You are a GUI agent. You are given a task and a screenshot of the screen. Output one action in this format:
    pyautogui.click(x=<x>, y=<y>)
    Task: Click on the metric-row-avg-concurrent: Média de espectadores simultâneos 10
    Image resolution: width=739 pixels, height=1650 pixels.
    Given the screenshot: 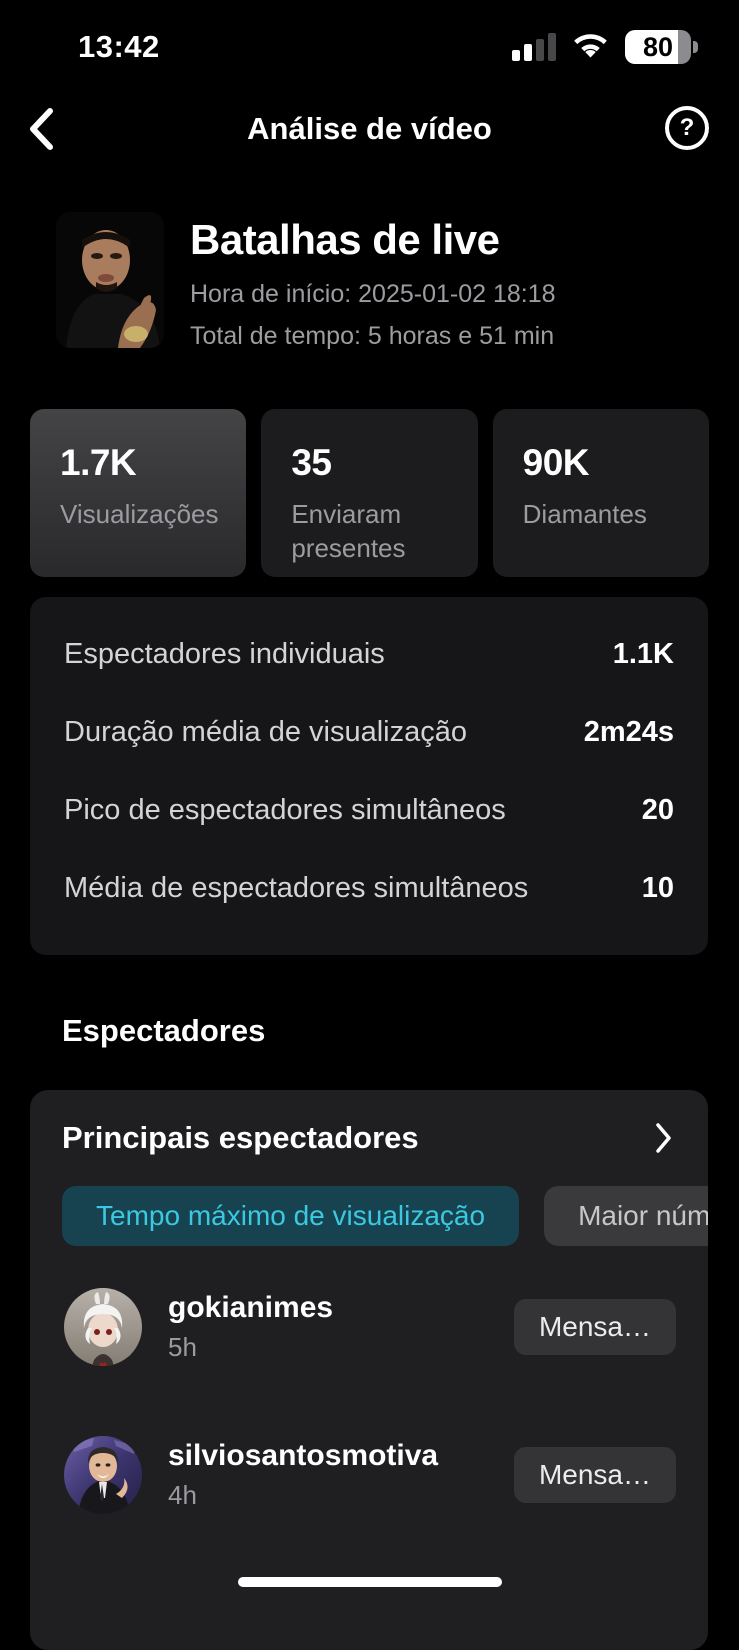 What is the action you would take?
    pyautogui.click(x=369, y=888)
    